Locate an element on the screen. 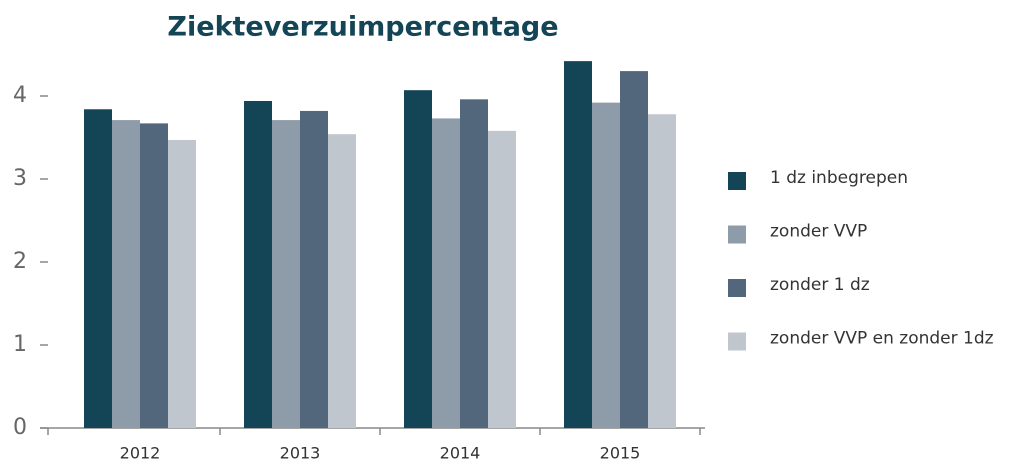  legend-label: zonder VVP en zonder 1dz is located at coordinates (882, 339).